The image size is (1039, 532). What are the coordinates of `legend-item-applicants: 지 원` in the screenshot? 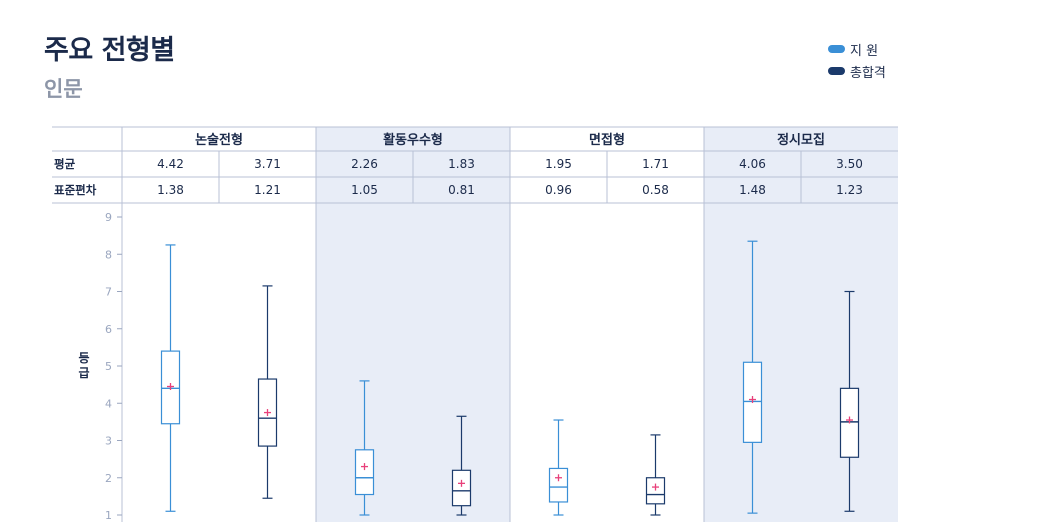 It's located at (857, 49).